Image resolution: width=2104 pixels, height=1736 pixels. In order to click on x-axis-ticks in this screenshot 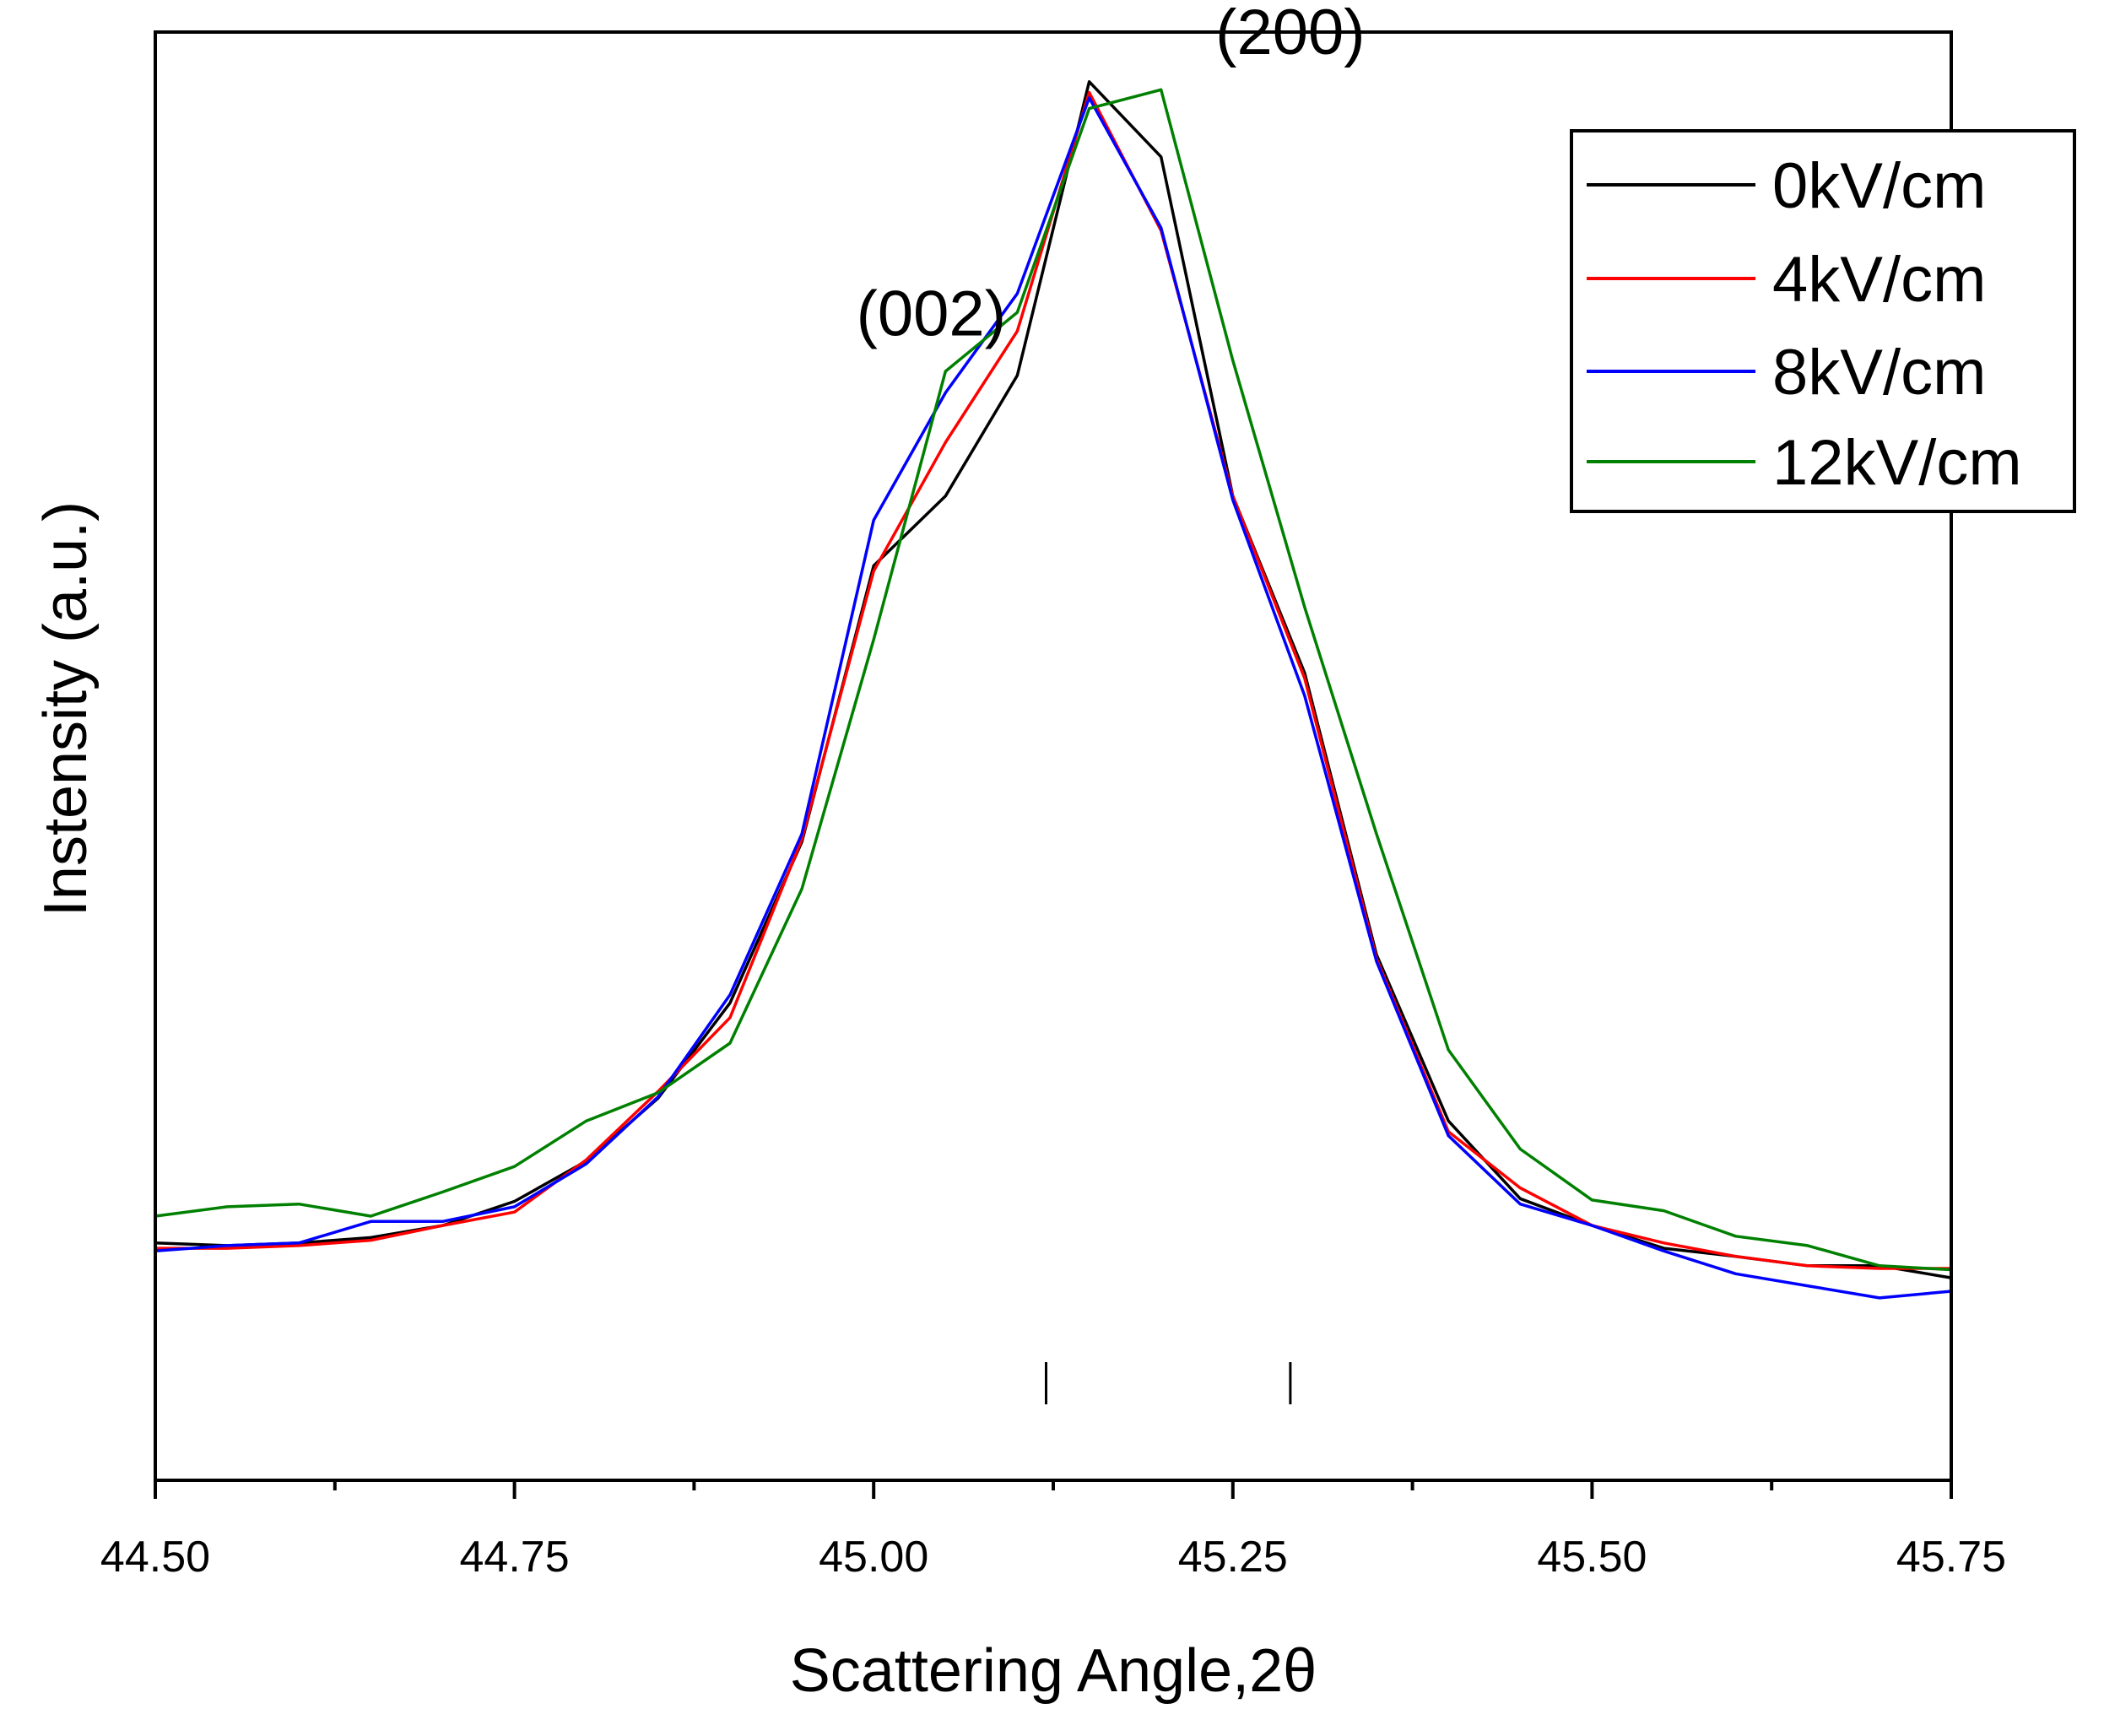, I will do `click(1053, 1489)`.